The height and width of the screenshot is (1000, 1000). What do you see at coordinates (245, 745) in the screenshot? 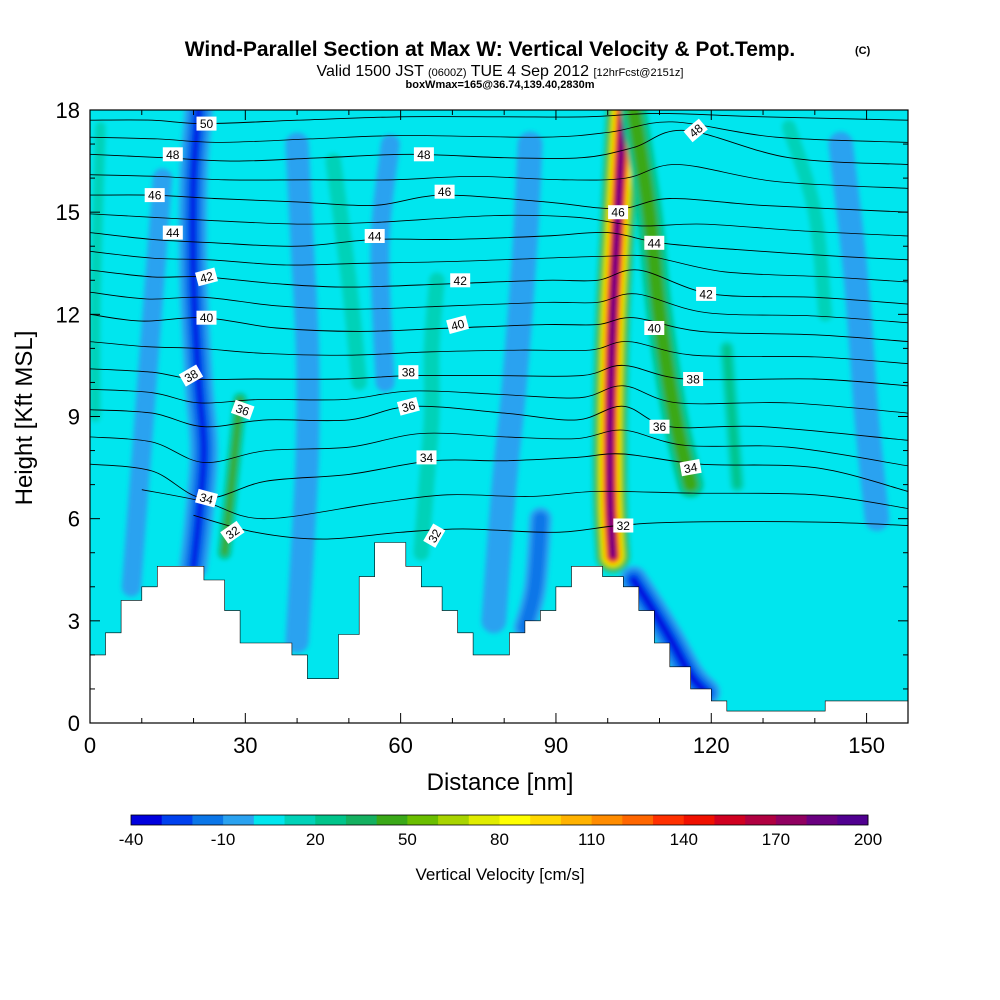
I see `x-tick-label: 30` at bounding box center [245, 745].